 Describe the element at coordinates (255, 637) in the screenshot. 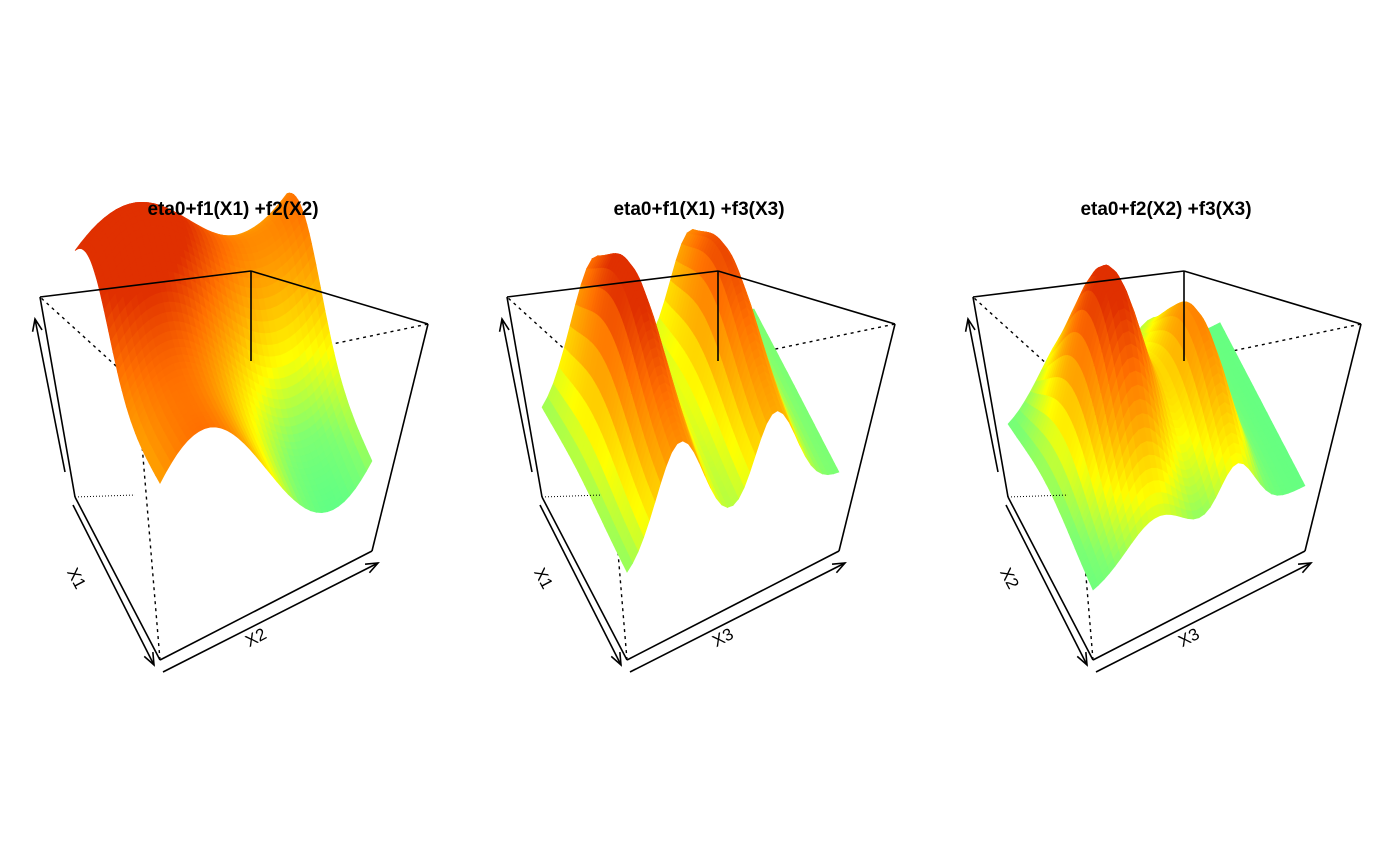

I see `x-axis-label-right: X2` at that location.